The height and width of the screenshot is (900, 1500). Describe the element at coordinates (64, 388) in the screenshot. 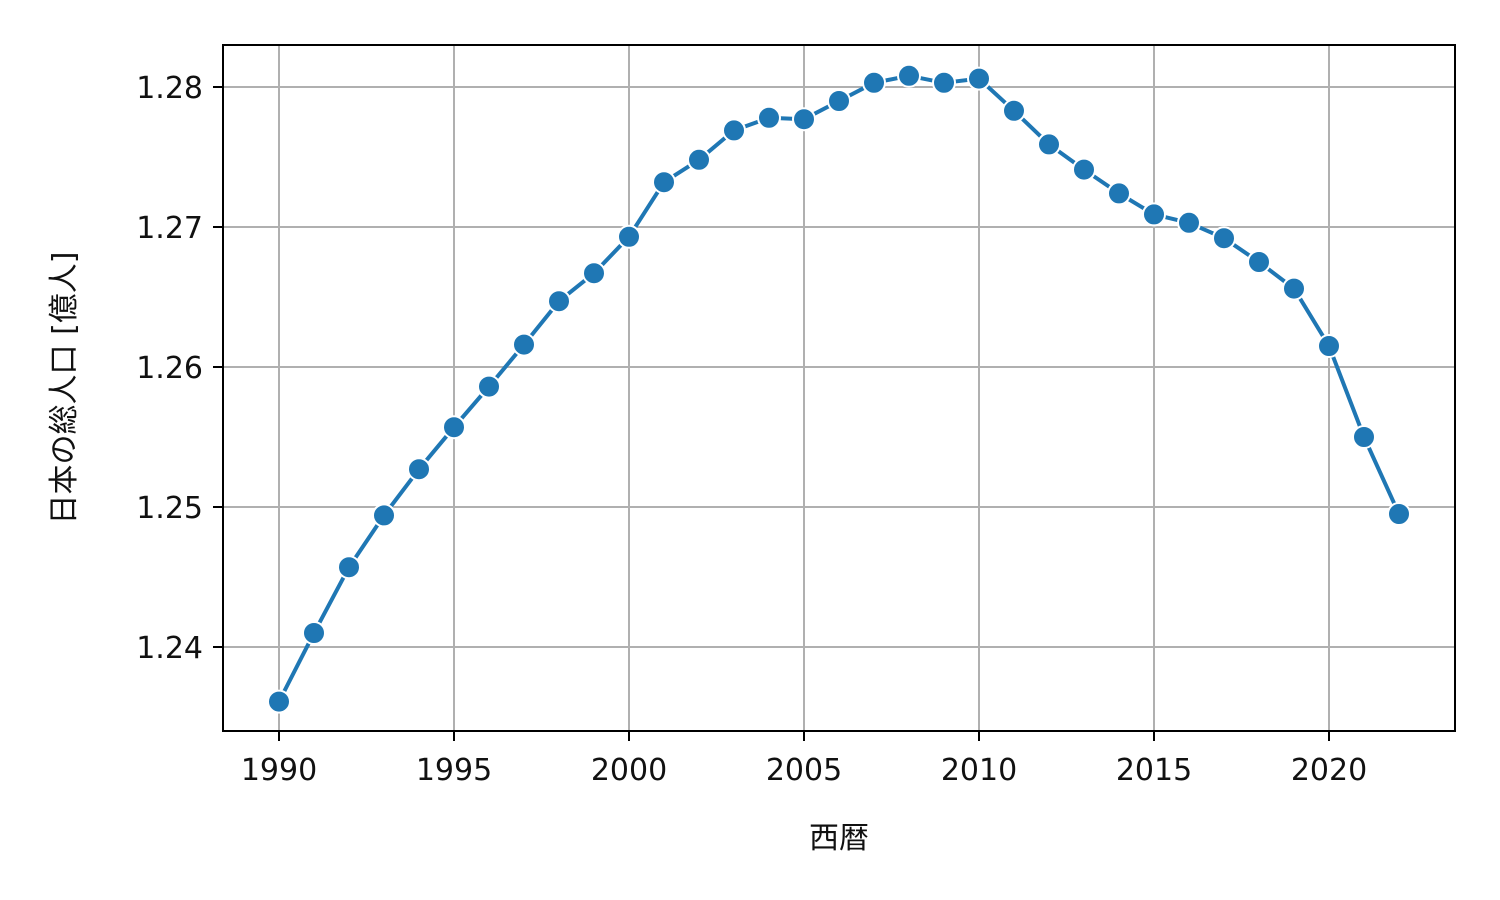

I see `y-axis-label: 日本の総人口 [億人]` at that location.